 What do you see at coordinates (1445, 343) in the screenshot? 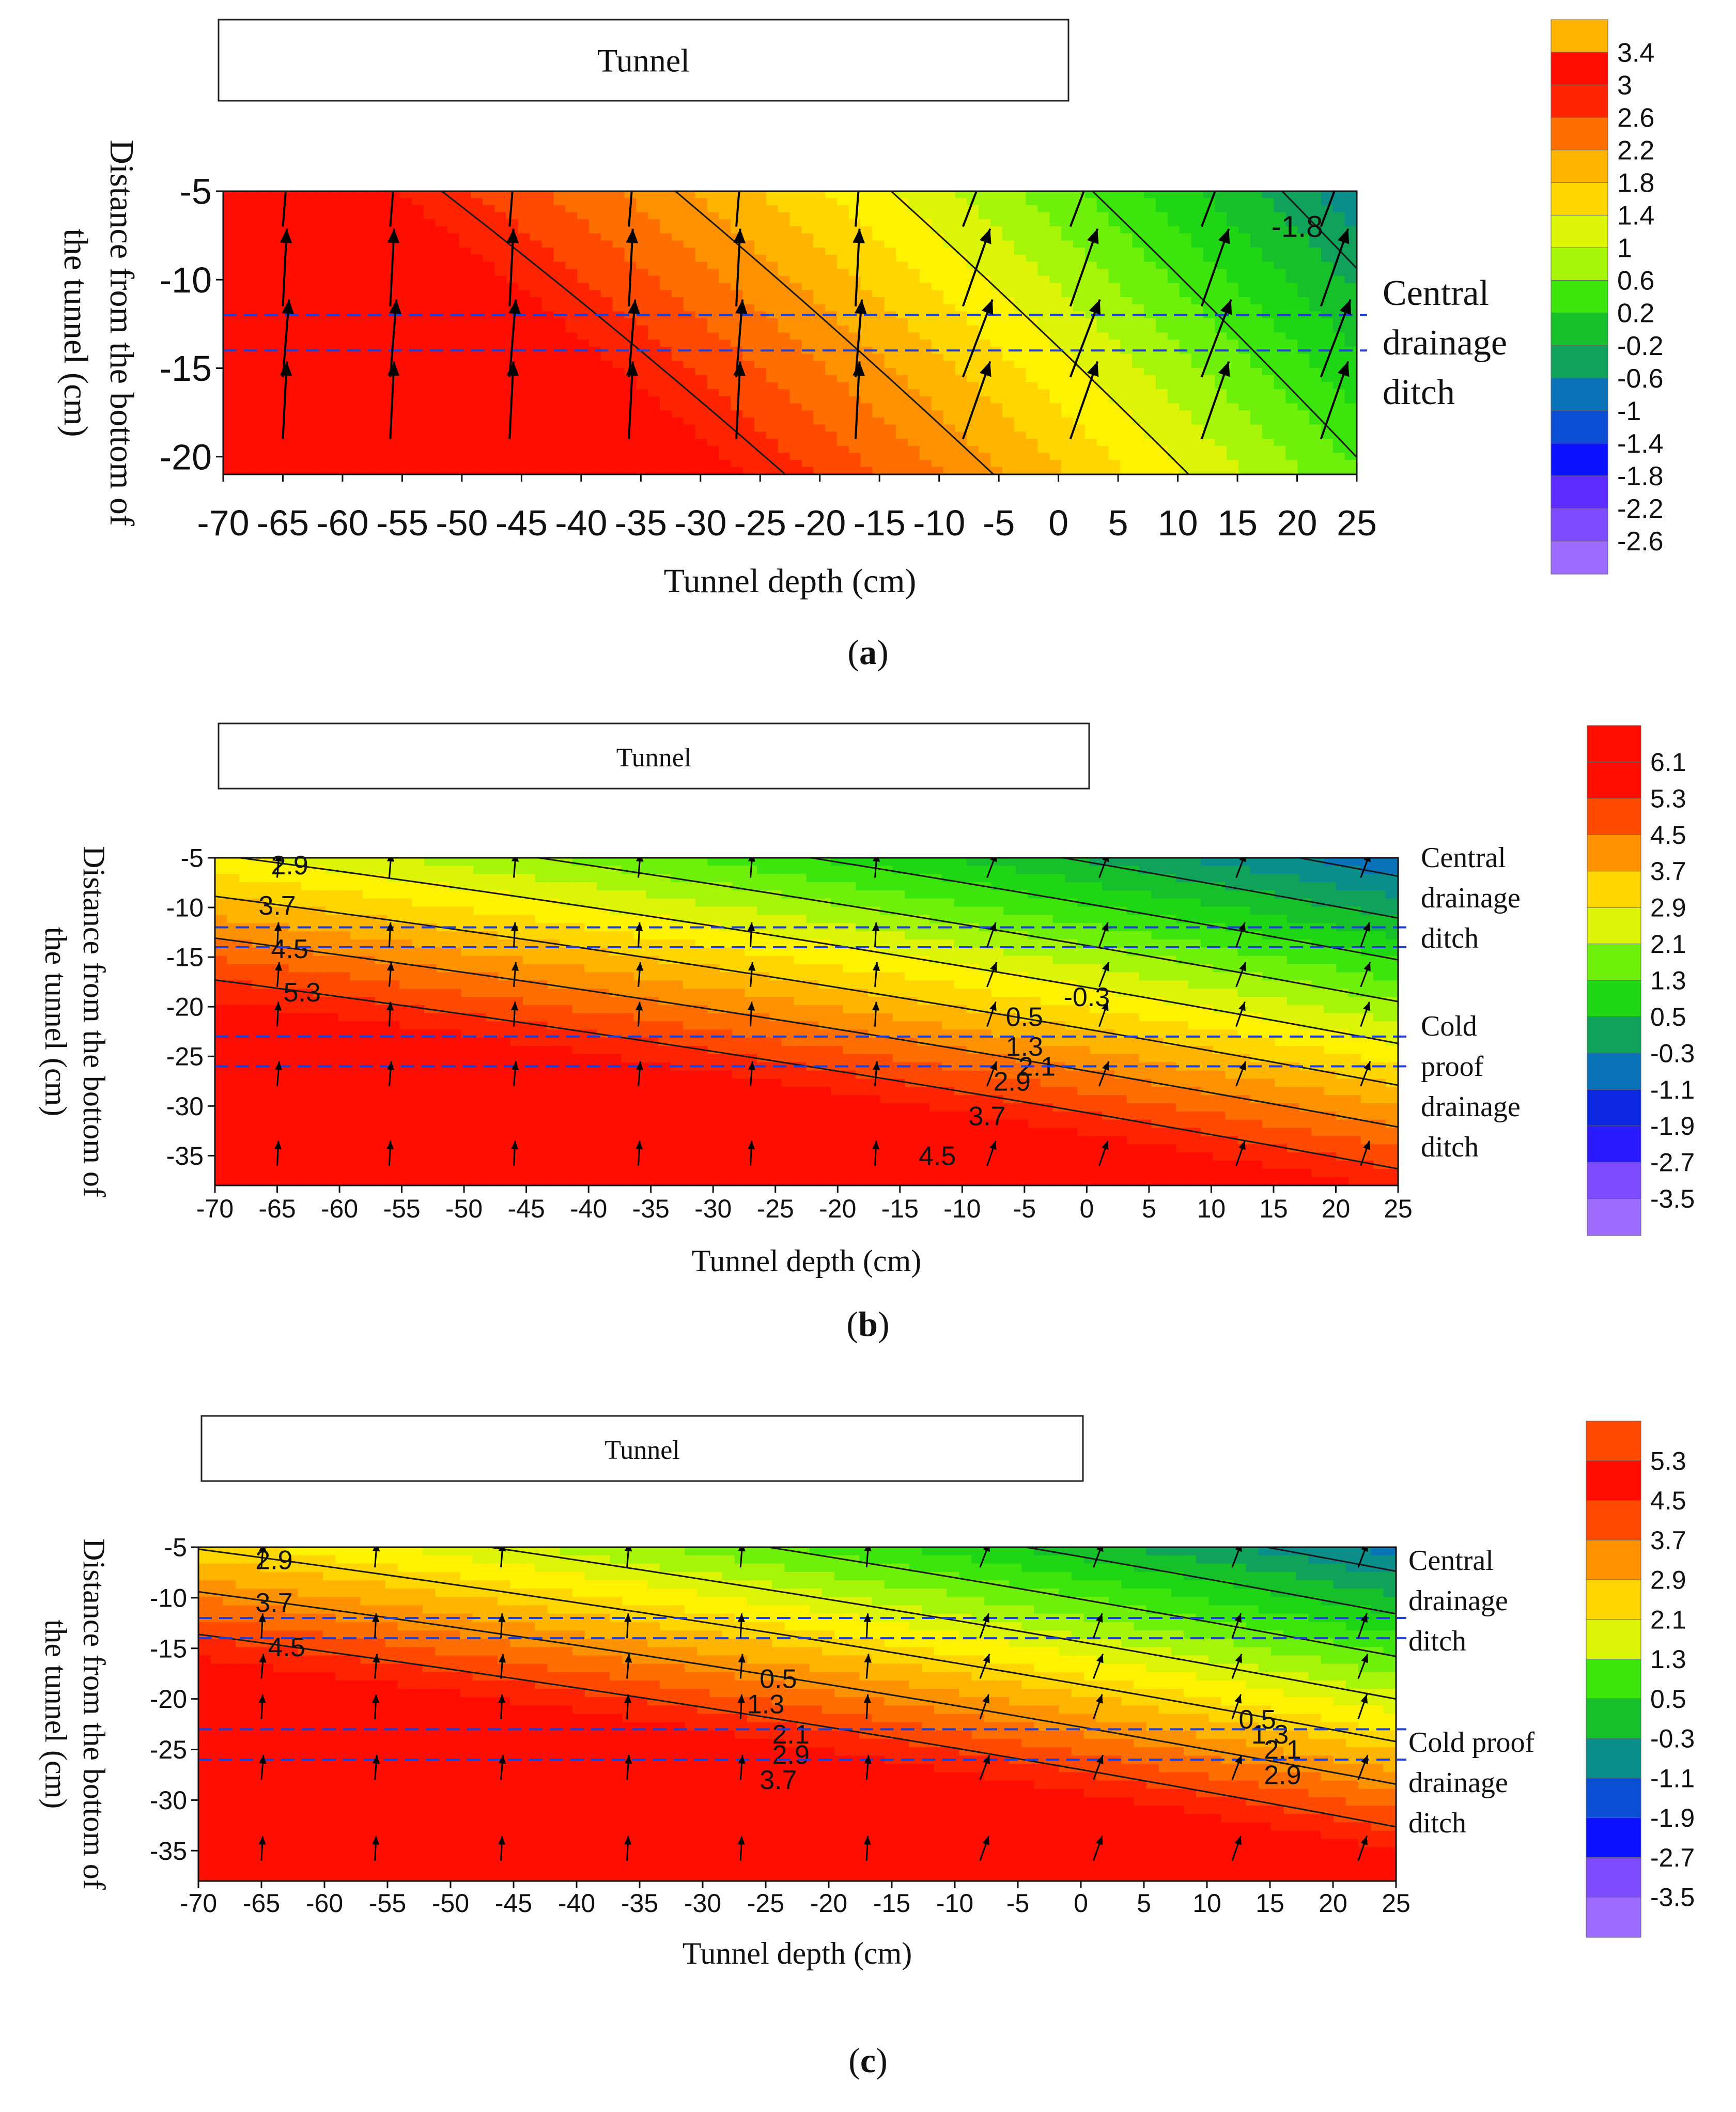
I see `drain-label: drainage` at bounding box center [1445, 343].